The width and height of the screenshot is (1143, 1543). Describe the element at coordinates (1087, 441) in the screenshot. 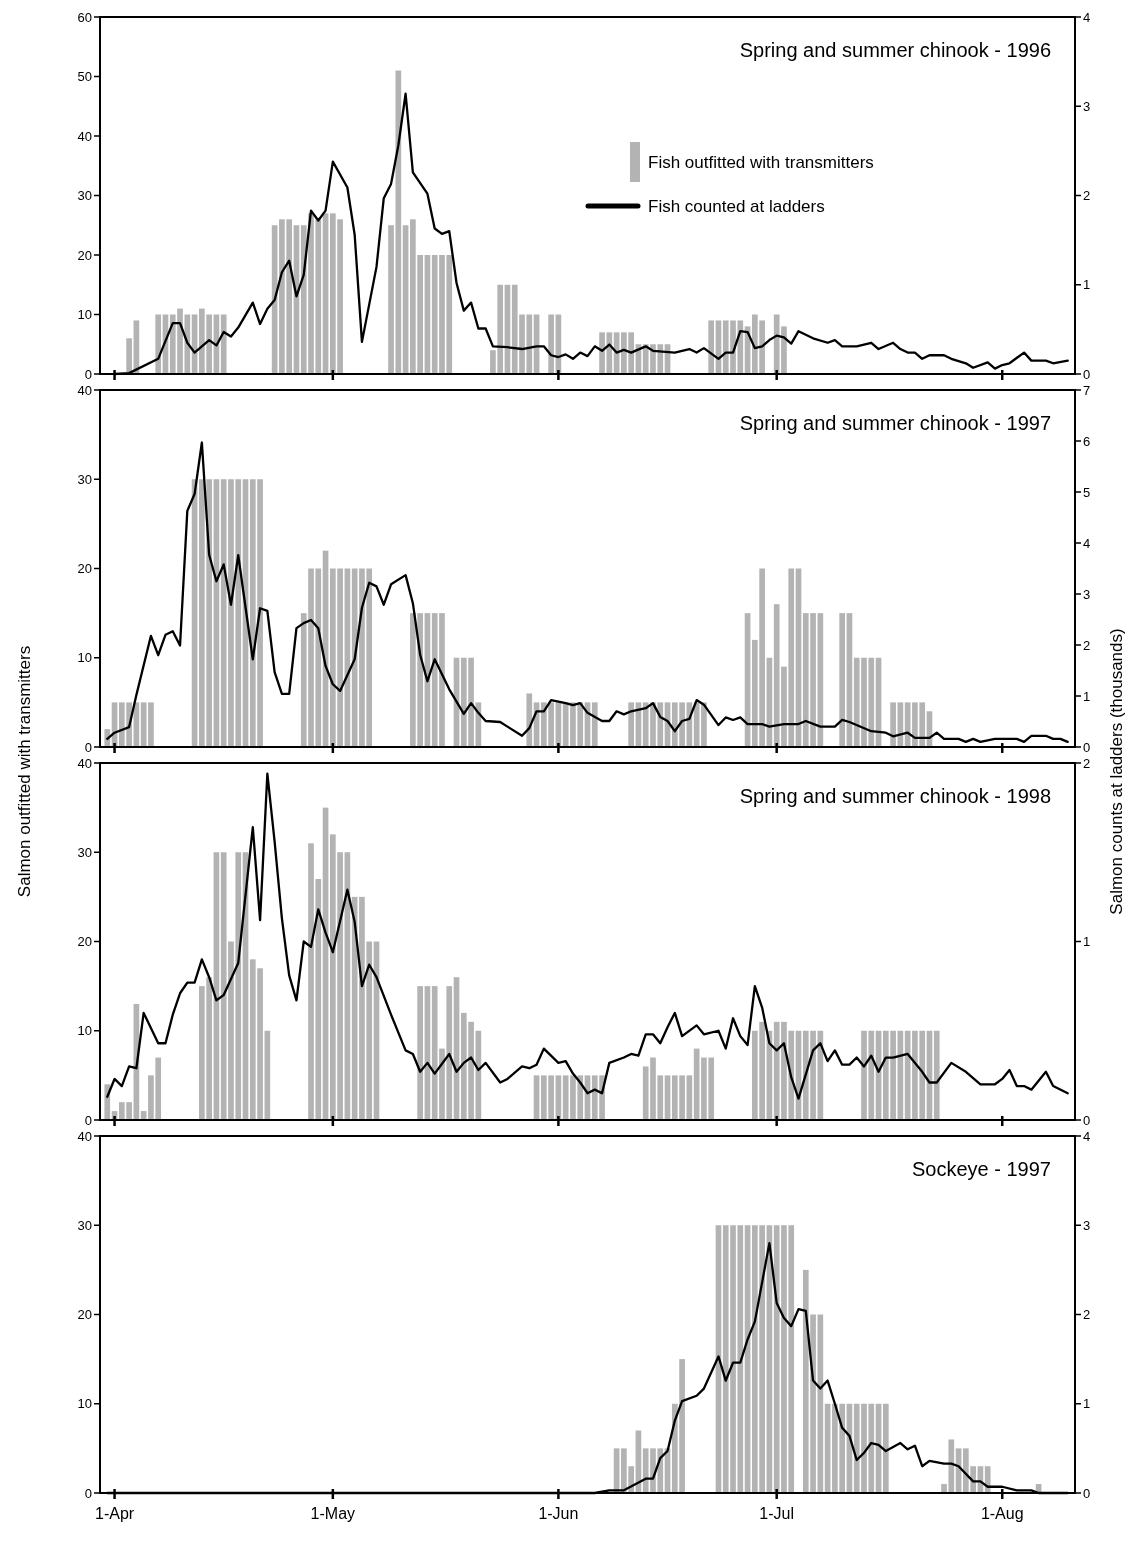

I see `y2-tick-label: 6` at that location.